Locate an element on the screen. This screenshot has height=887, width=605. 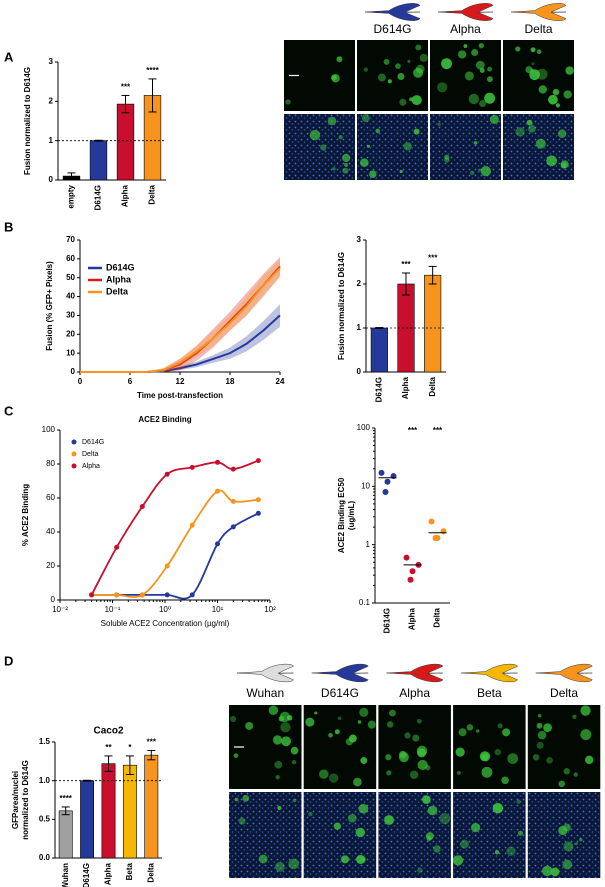
x-tick-label: Beta is located at coordinates (129, 871).